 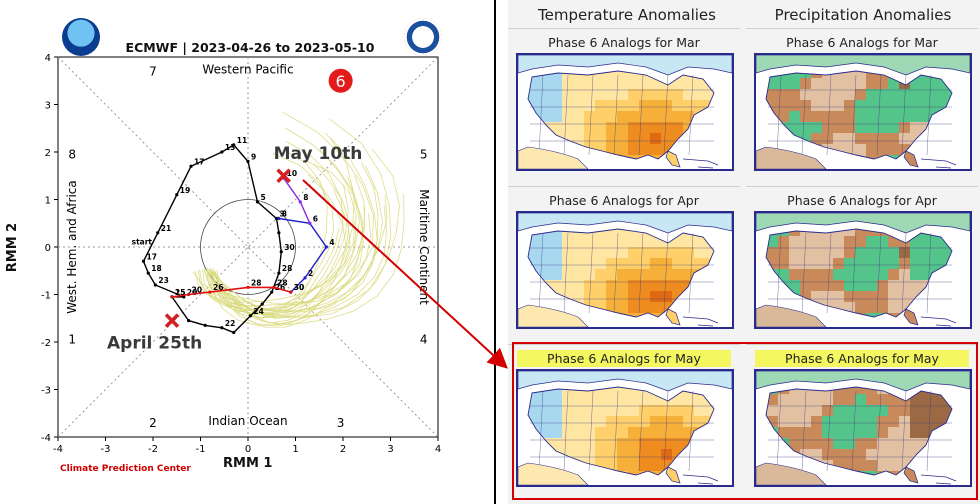 What do you see at coordinates (180, 292) in the screenshot?
I see `day-label: 25` at bounding box center [180, 292].